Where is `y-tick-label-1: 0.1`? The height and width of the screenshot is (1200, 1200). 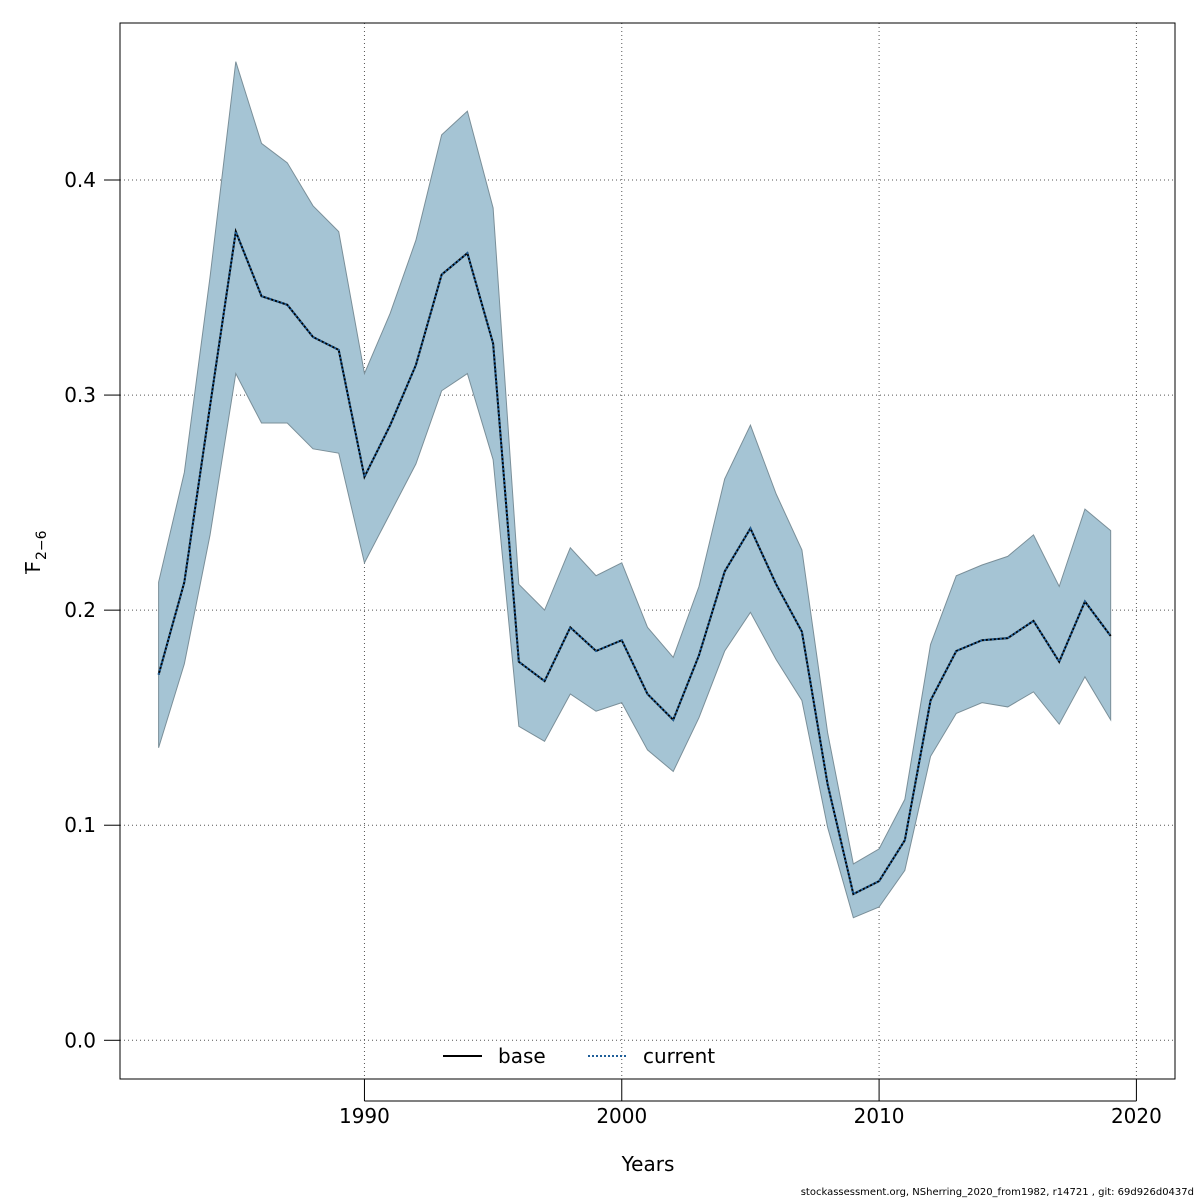 y-tick-label-1: 0.1 is located at coordinates (80, 825).